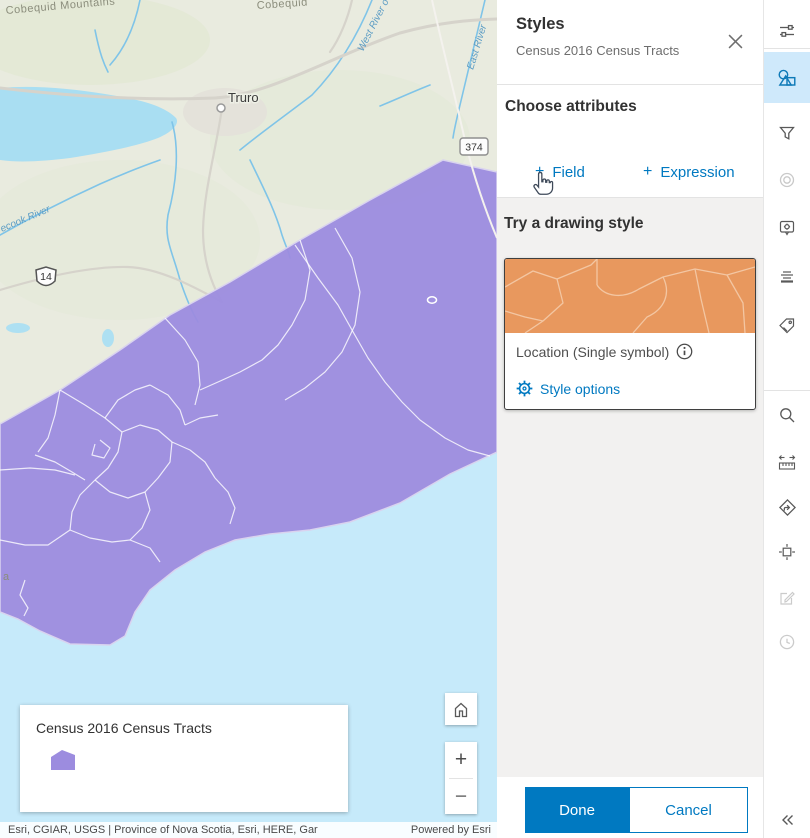 This screenshot has height=838, width=810. Describe the element at coordinates (688, 810) in the screenshot. I see `cancel-button: Cancel` at that location.